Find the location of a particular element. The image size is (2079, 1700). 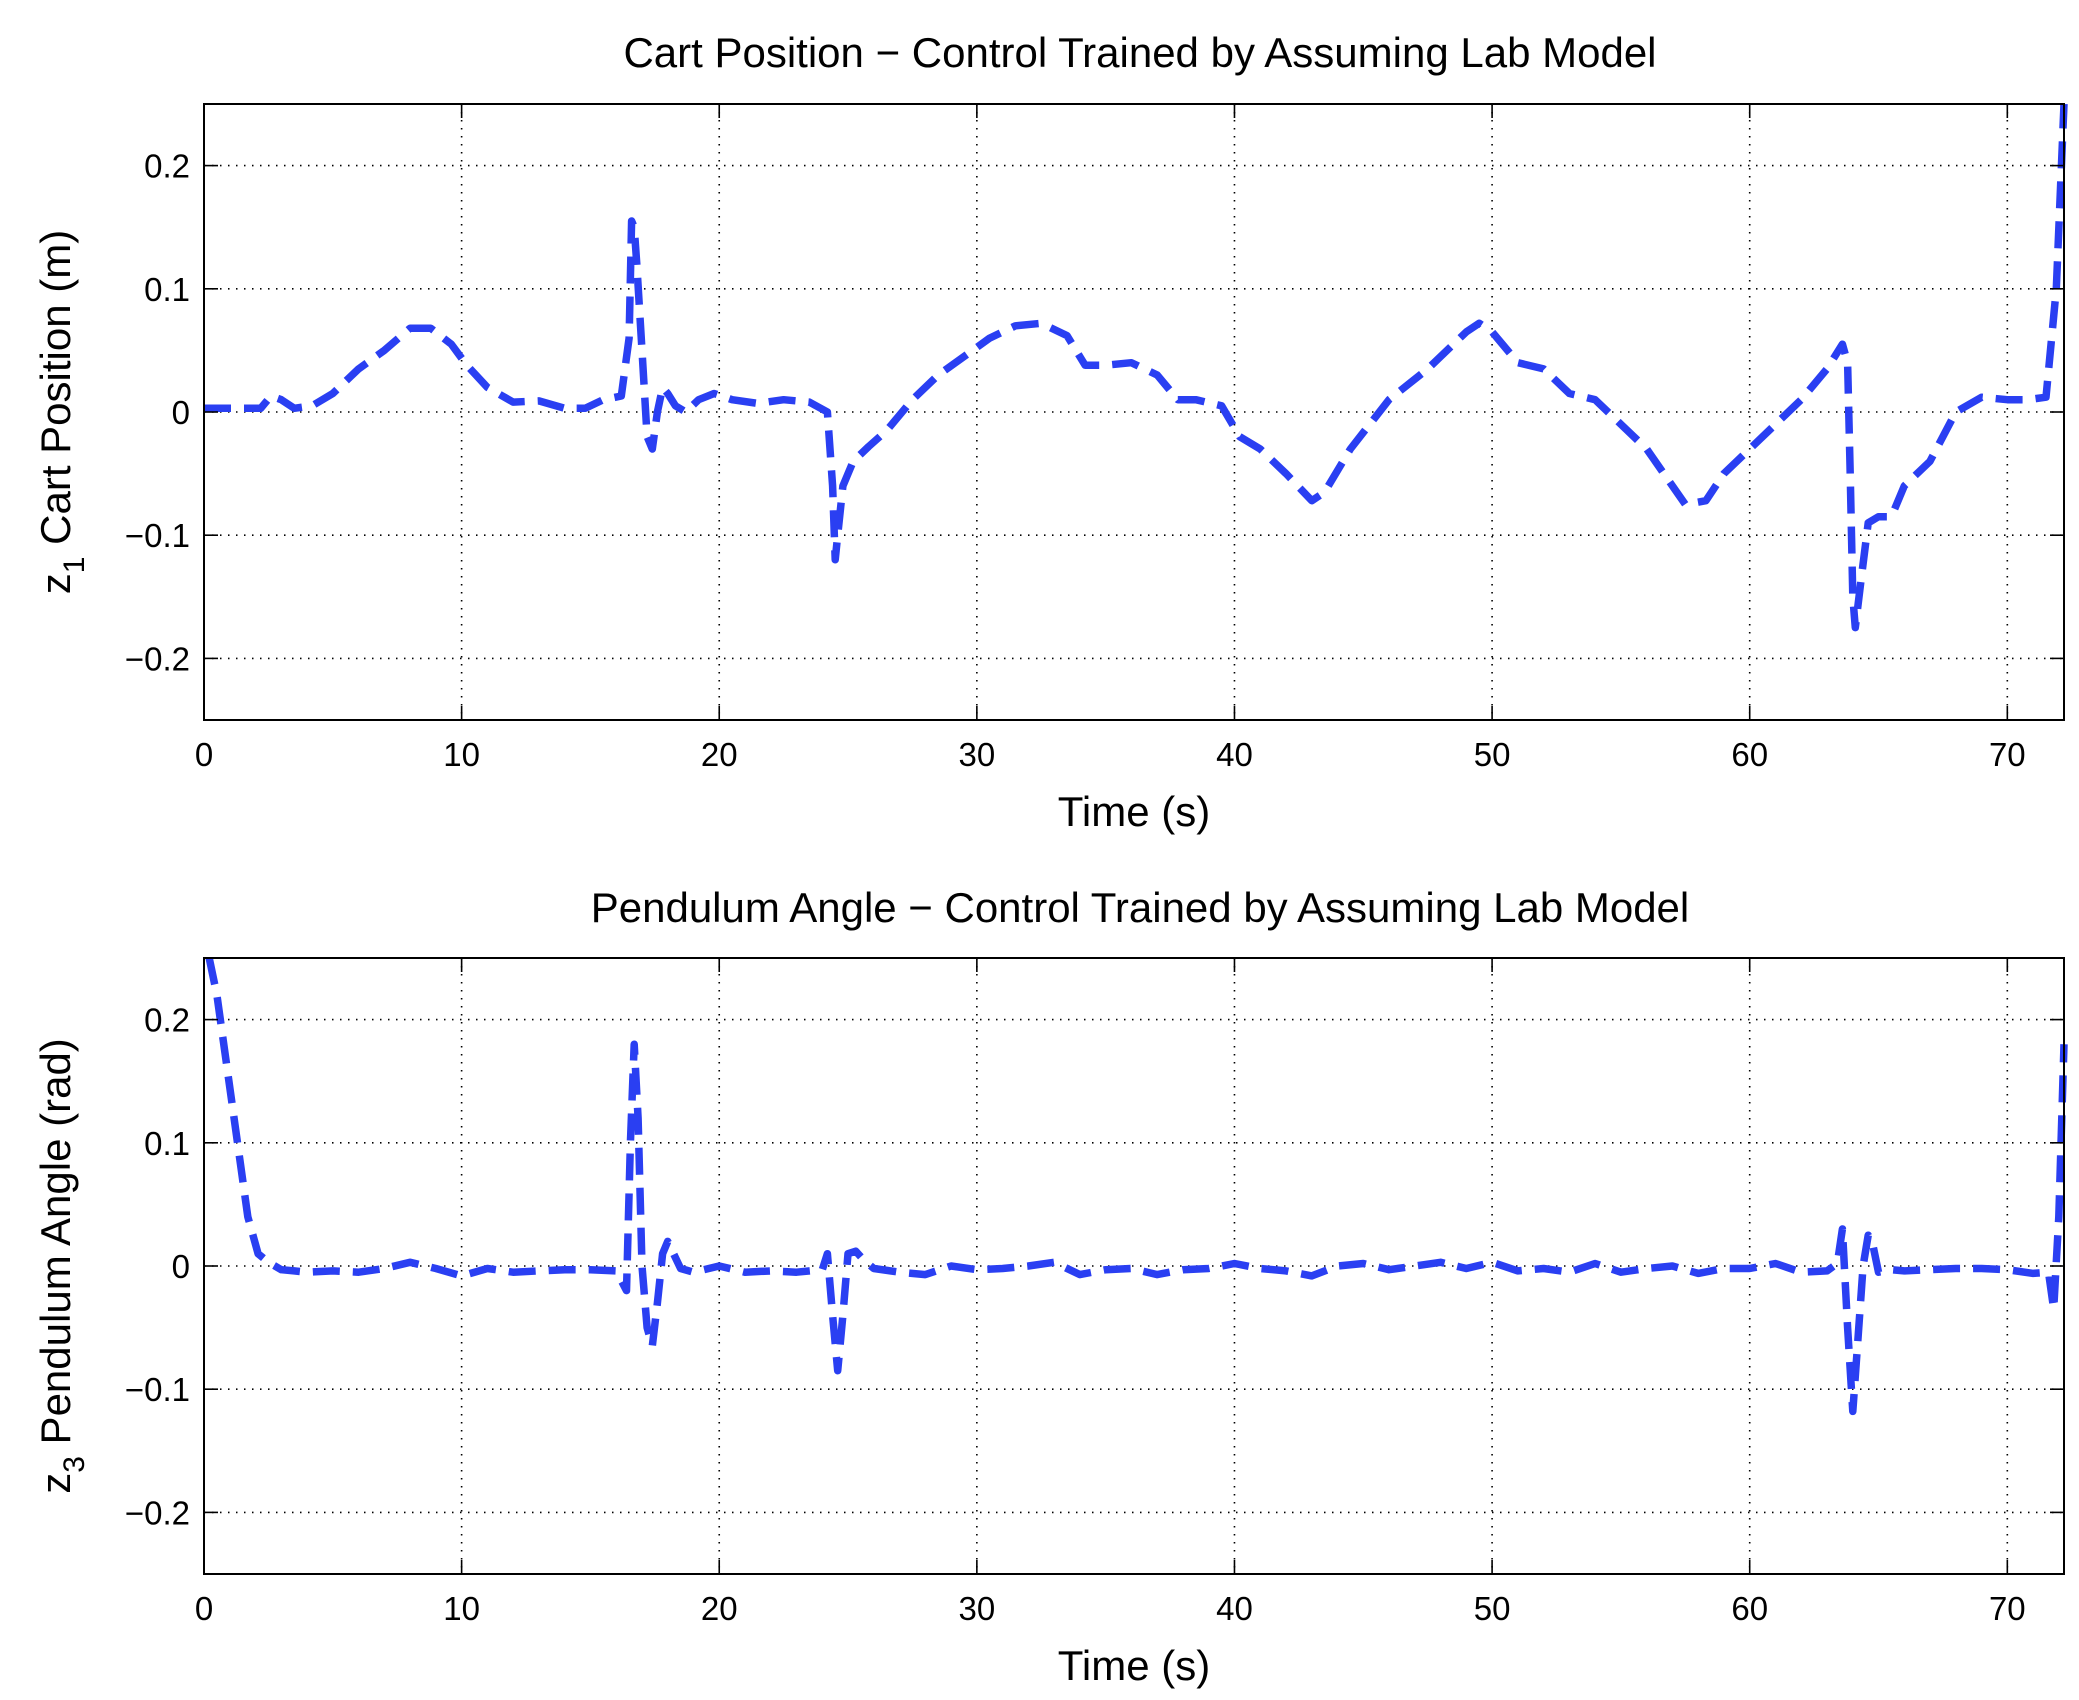

y-axis-label: z3 Pendulum Angle (rad) is located at coordinates (61, 1266).